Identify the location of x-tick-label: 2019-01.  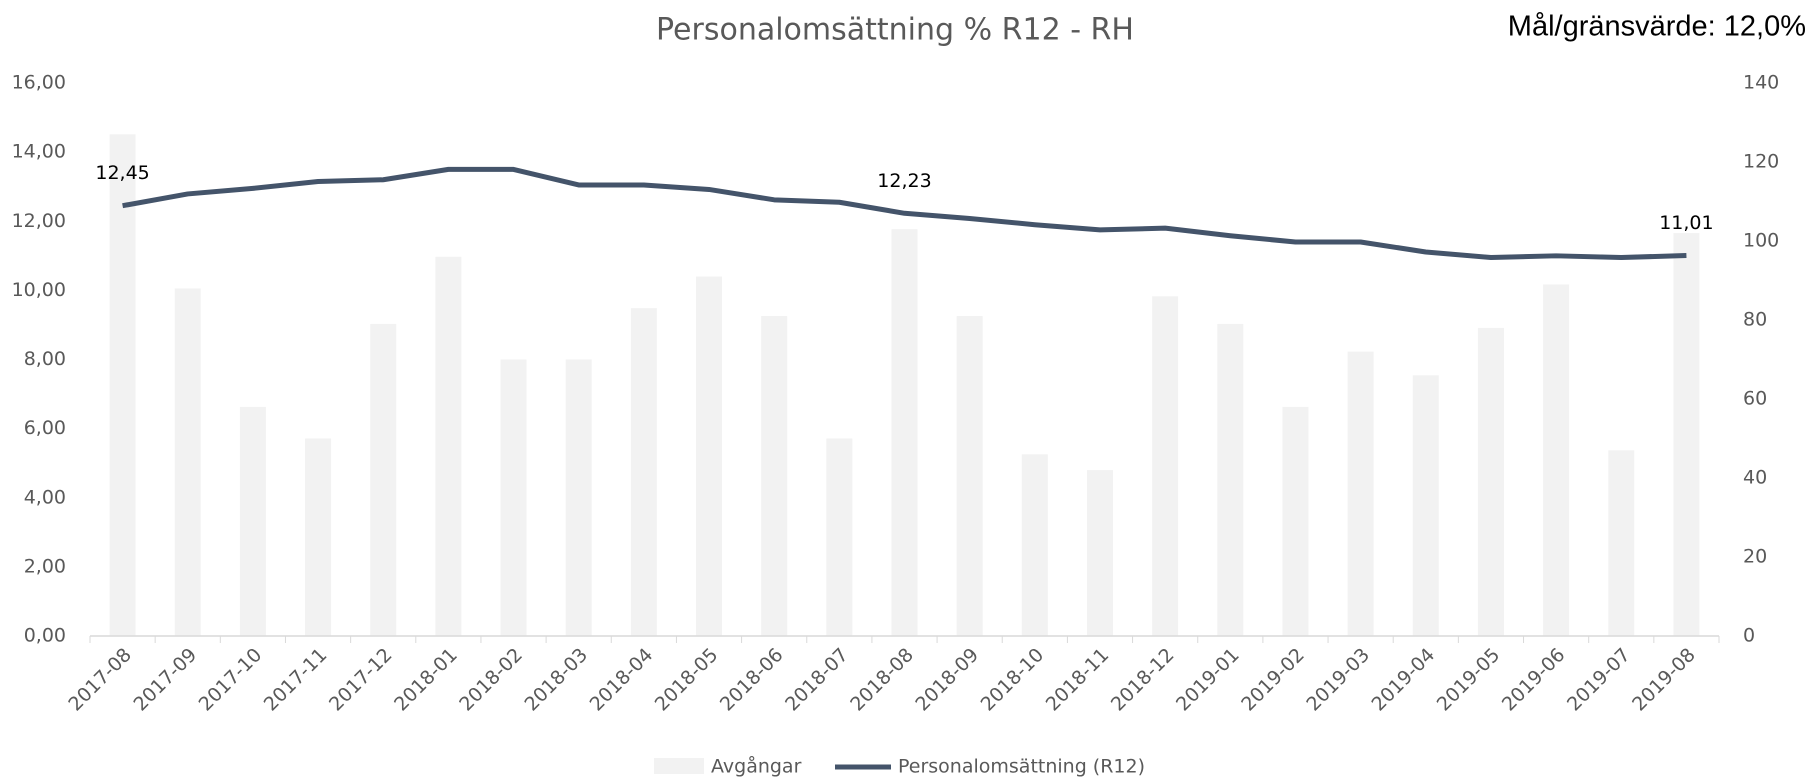
(1208, 680).